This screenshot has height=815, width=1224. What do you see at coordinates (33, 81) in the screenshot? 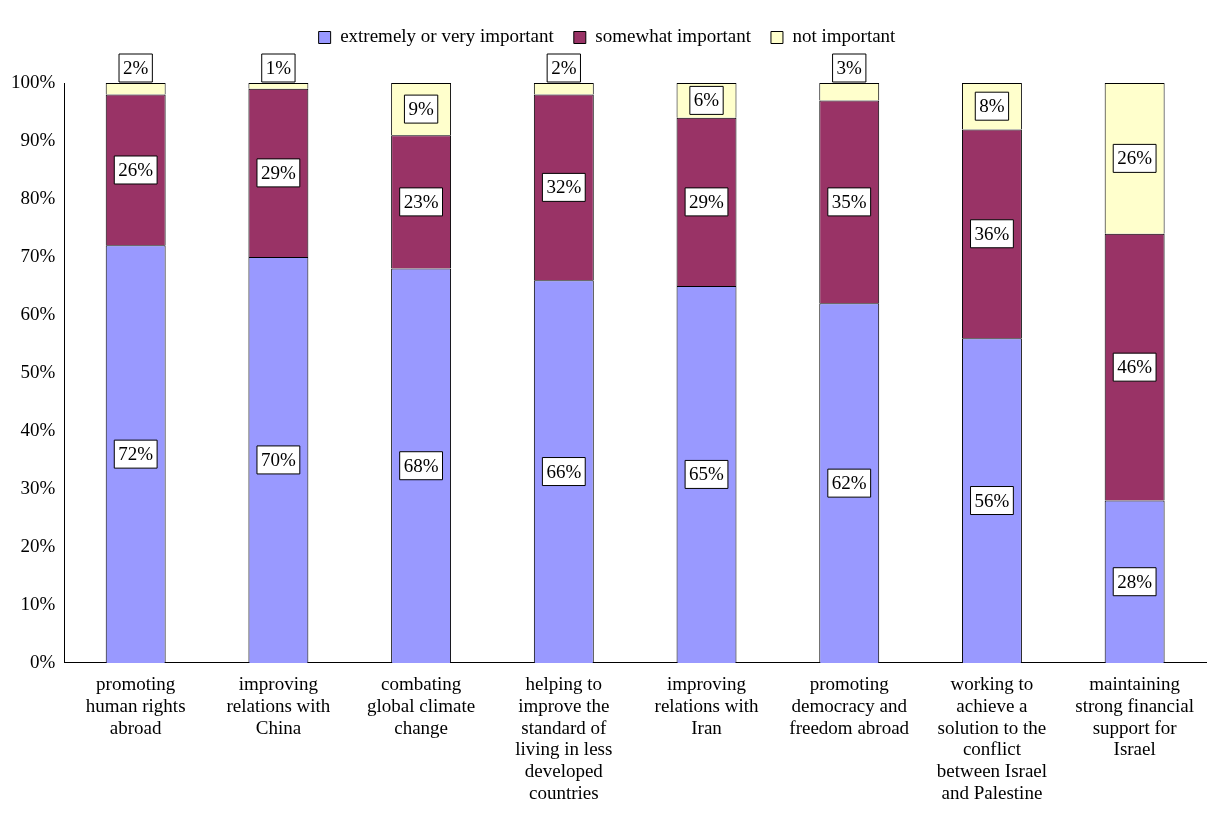
I see `y-tick-label: 100%` at bounding box center [33, 81].